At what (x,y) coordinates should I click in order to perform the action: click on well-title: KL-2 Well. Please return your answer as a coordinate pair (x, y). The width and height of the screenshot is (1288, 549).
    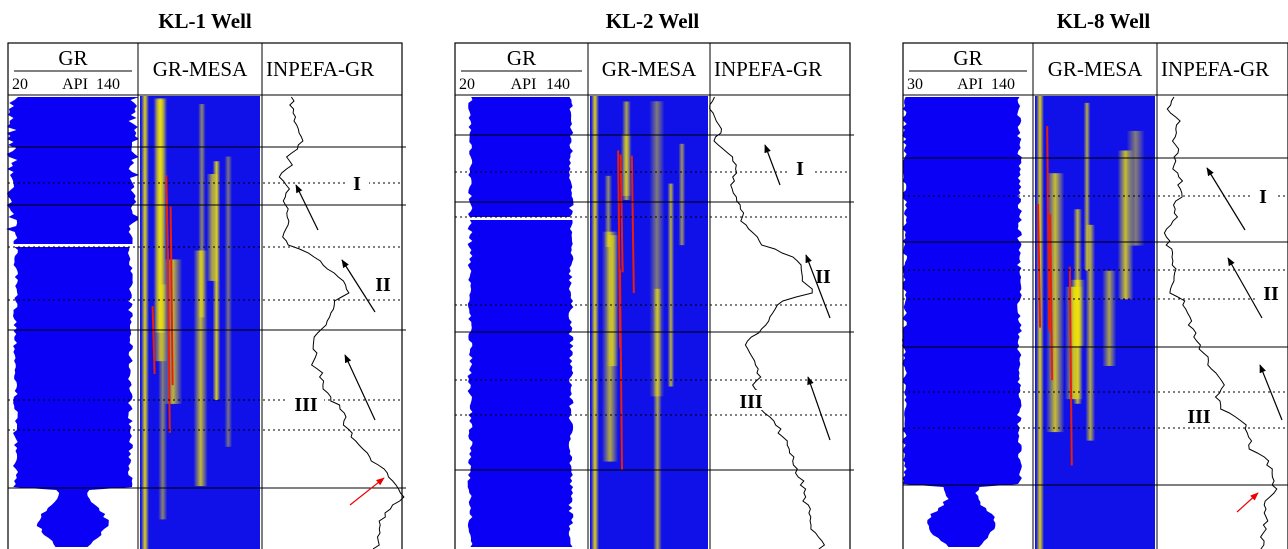
    Looking at the image, I should click on (653, 21).